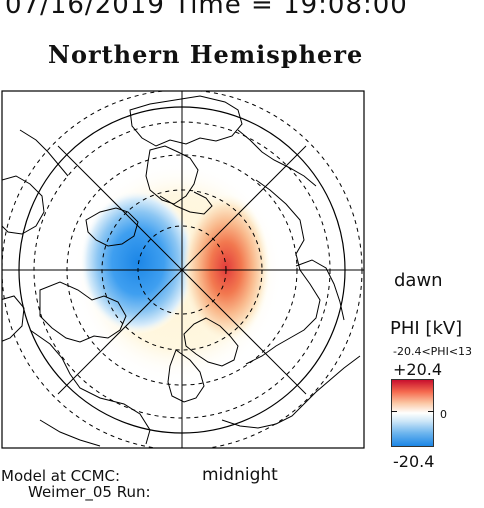 This screenshot has height=508, width=484. What do you see at coordinates (433, 351) in the screenshot?
I see `colorbar-range: -20.4<PHI<13` at bounding box center [433, 351].